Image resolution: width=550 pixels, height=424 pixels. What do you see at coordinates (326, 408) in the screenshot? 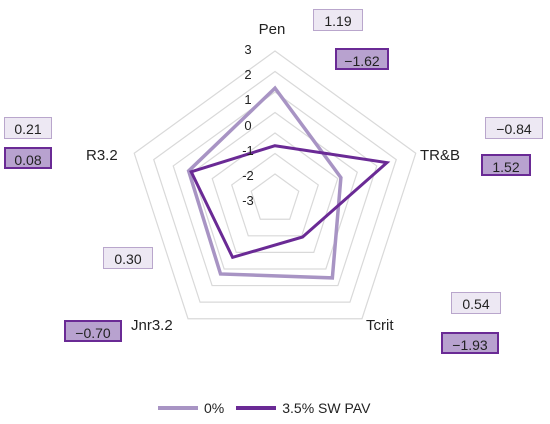
I see `legend-label-pav: 3.5% SW PAV` at bounding box center [326, 408].